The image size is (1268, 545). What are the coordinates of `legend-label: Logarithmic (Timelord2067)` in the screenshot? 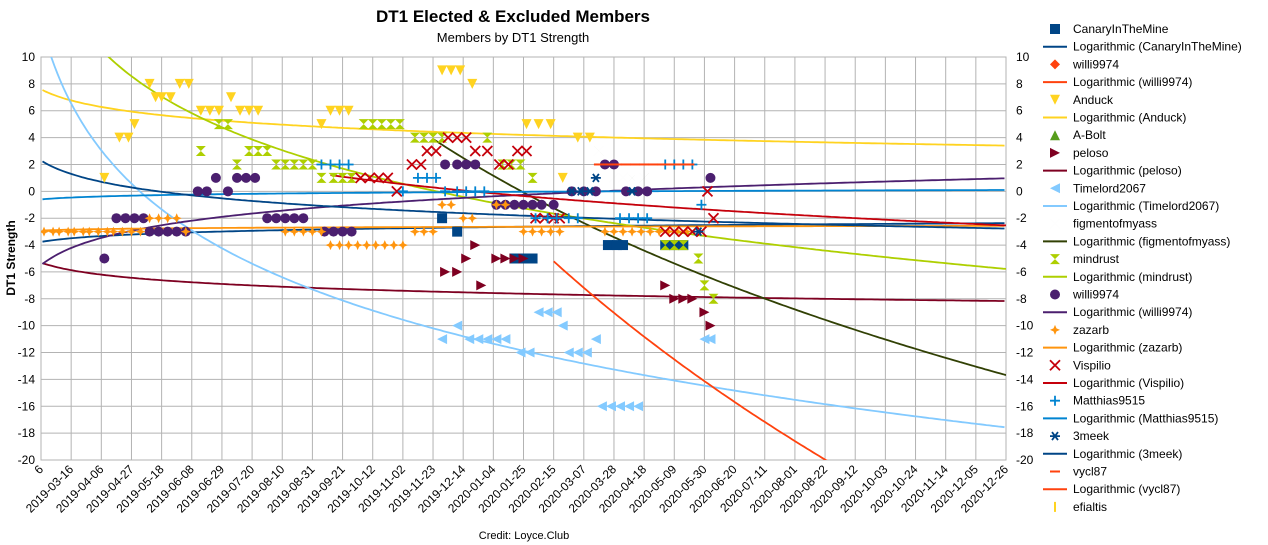 It's located at (1146, 206).